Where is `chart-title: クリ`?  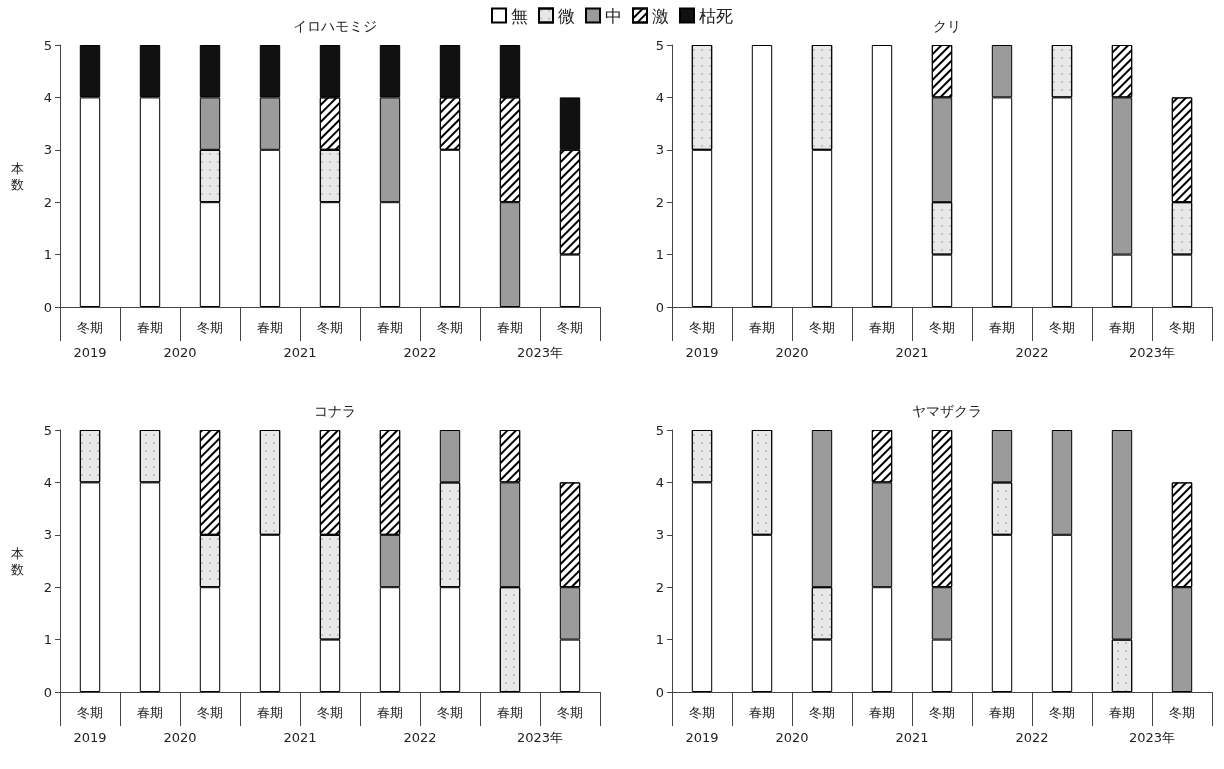
chart-title: クリ is located at coordinates (947, 26).